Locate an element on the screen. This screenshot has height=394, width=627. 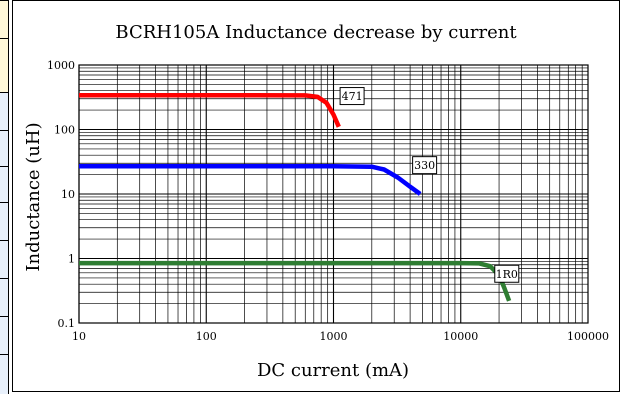
annotation-label: 330 is located at coordinates (424, 165).